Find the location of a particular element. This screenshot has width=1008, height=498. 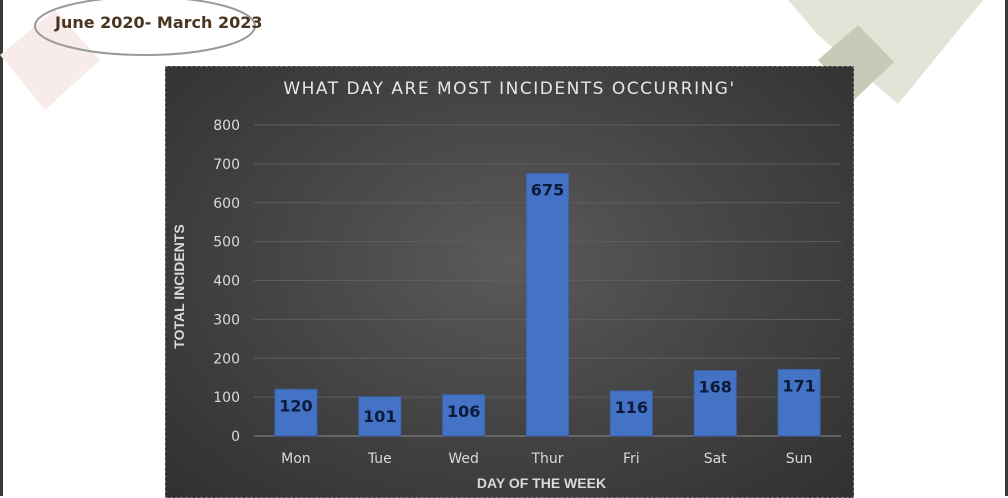

data-label: 675 is located at coordinates (547, 190).